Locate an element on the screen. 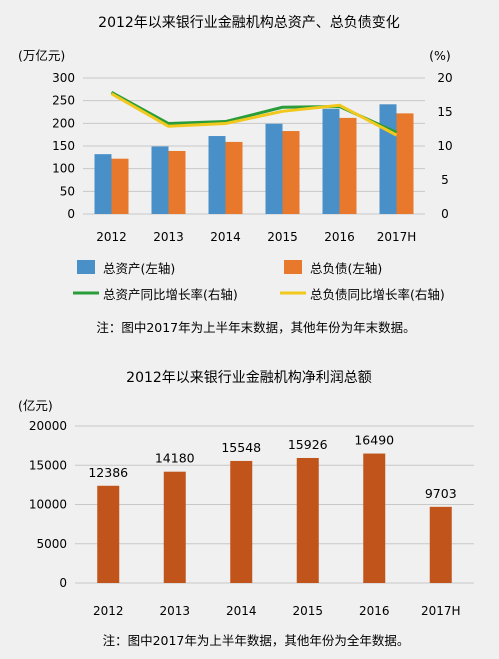 Image resolution: width=499 pixels, height=659 pixels. chart1-x-tick: 2014 is located at coordinates (225, 237).